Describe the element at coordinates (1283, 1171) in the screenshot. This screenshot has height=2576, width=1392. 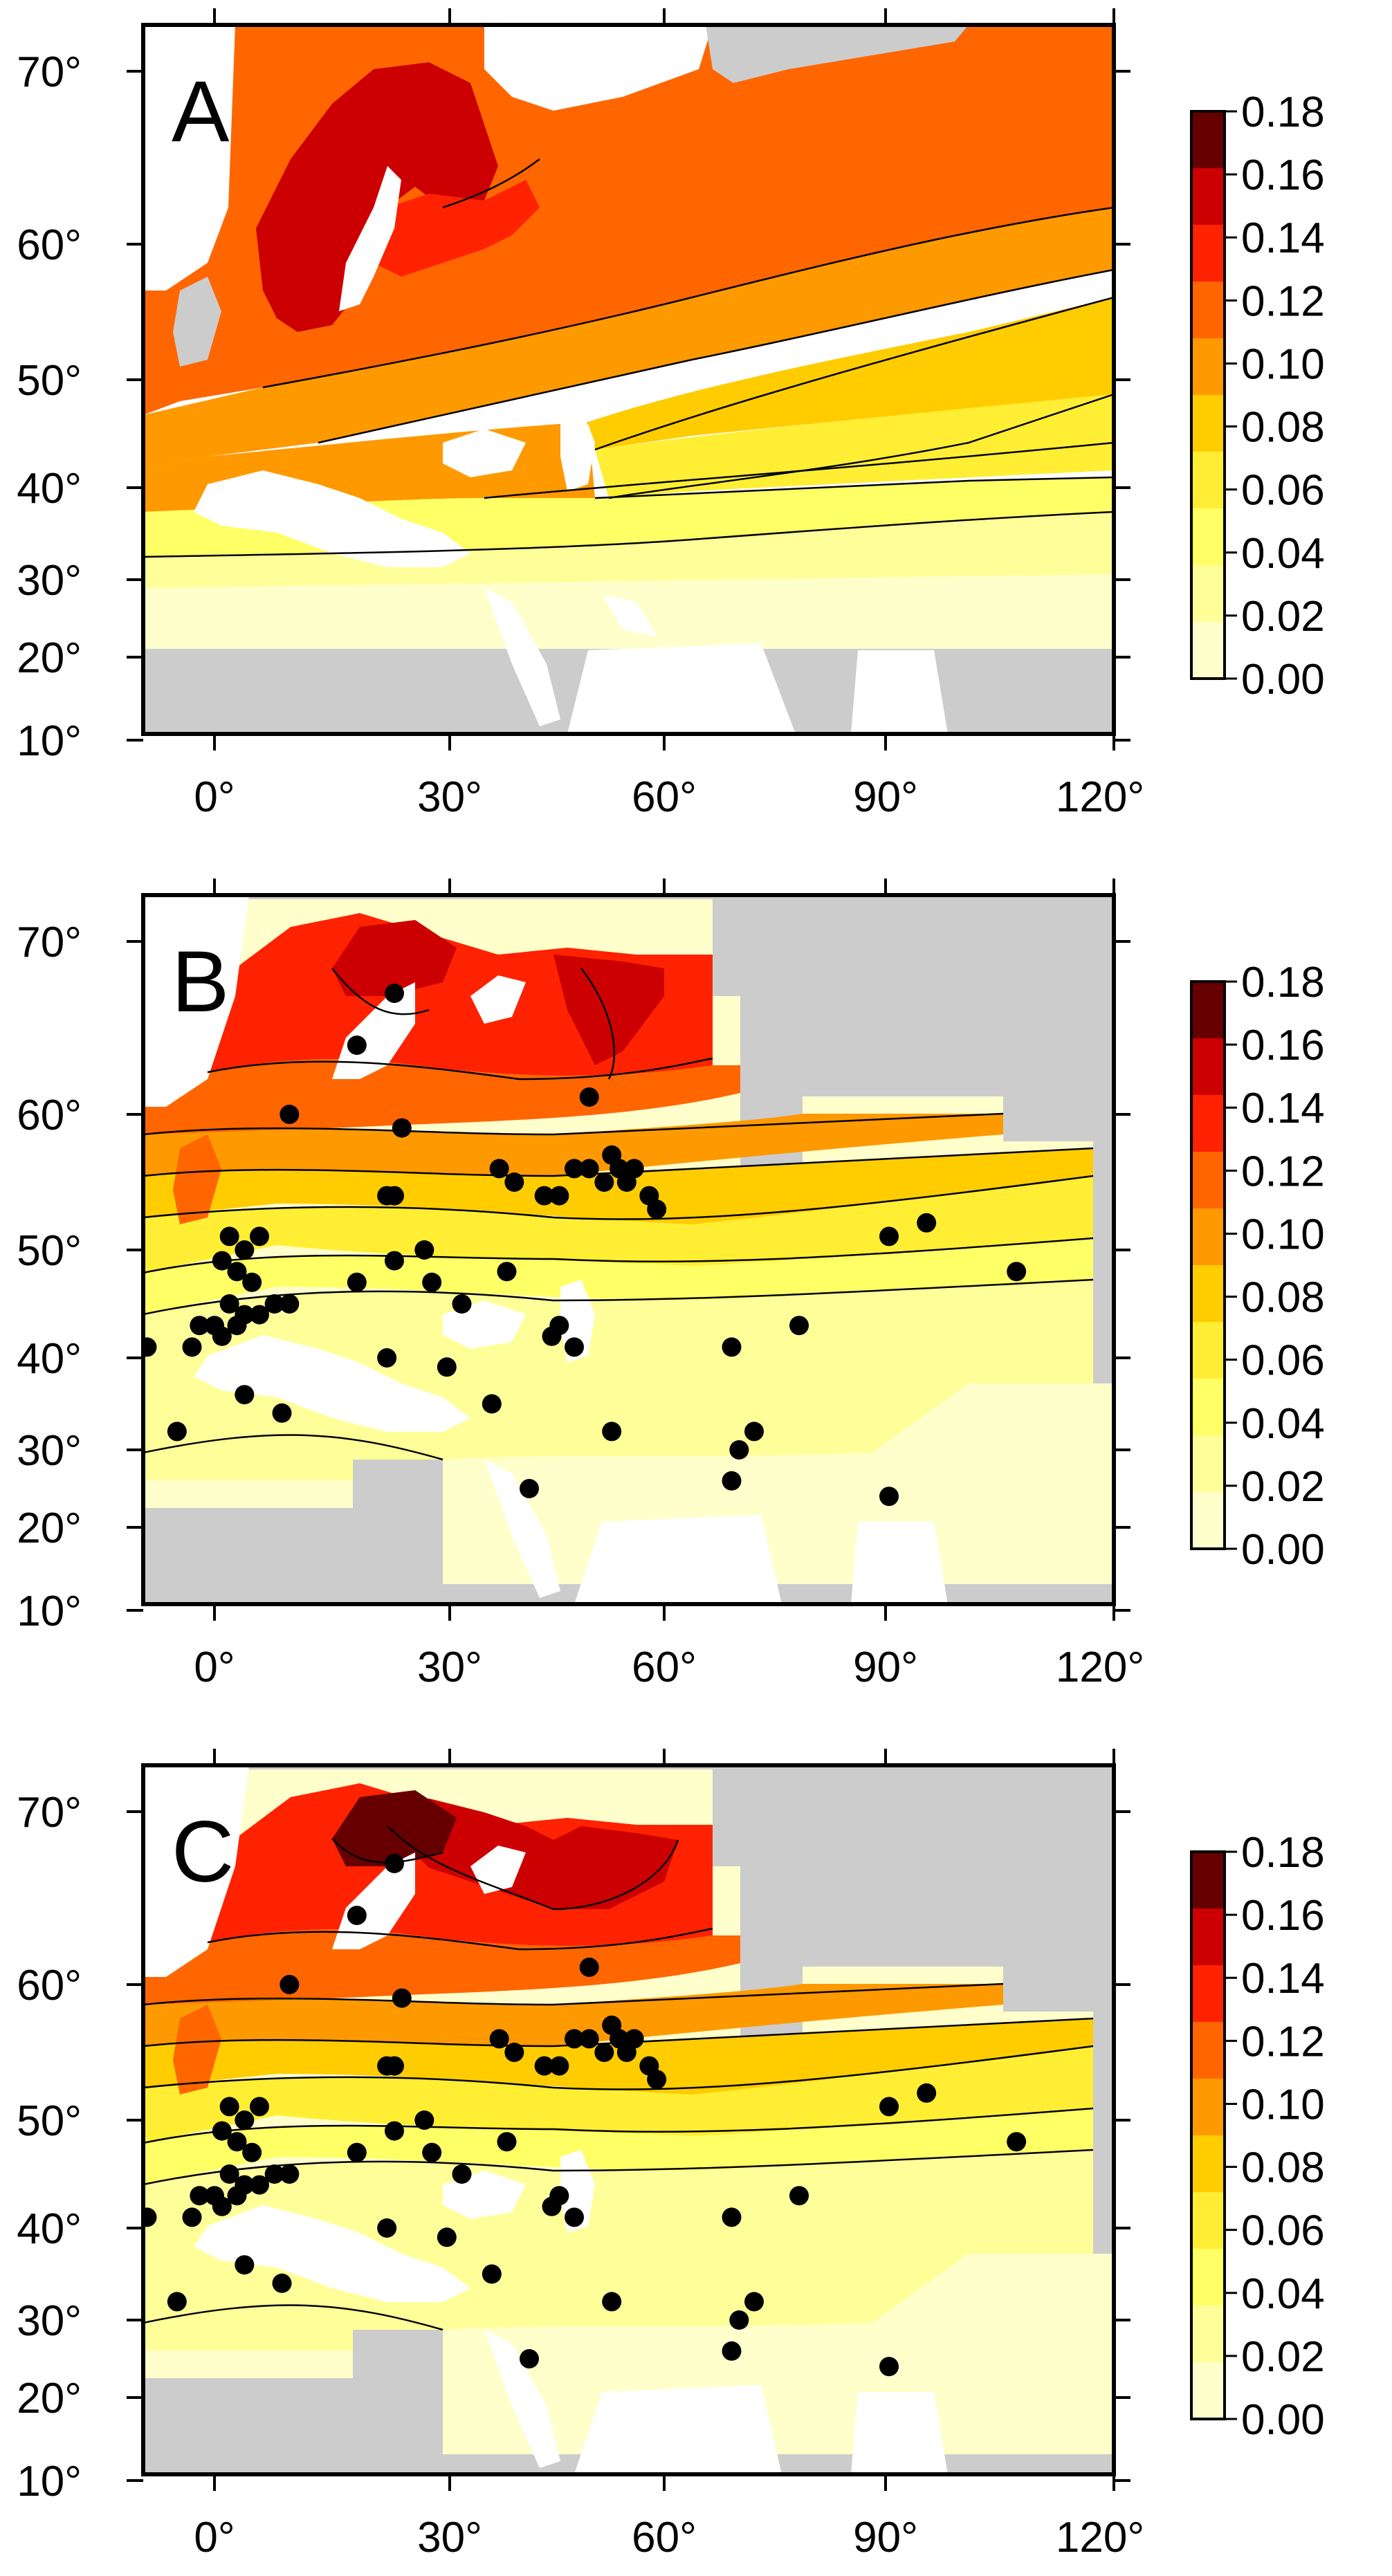
I see `colorbar-tick-label: 0.12` at that location.